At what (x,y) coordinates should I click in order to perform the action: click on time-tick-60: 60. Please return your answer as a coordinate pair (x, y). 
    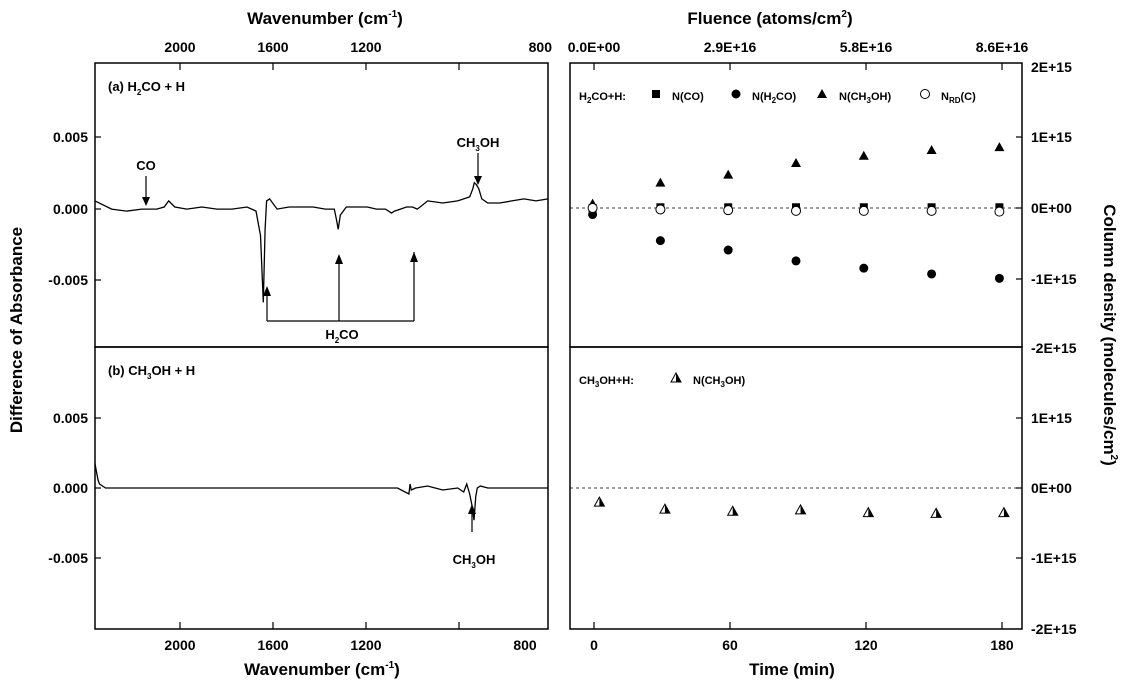
    Looking at the image, I should click on (730, 645).